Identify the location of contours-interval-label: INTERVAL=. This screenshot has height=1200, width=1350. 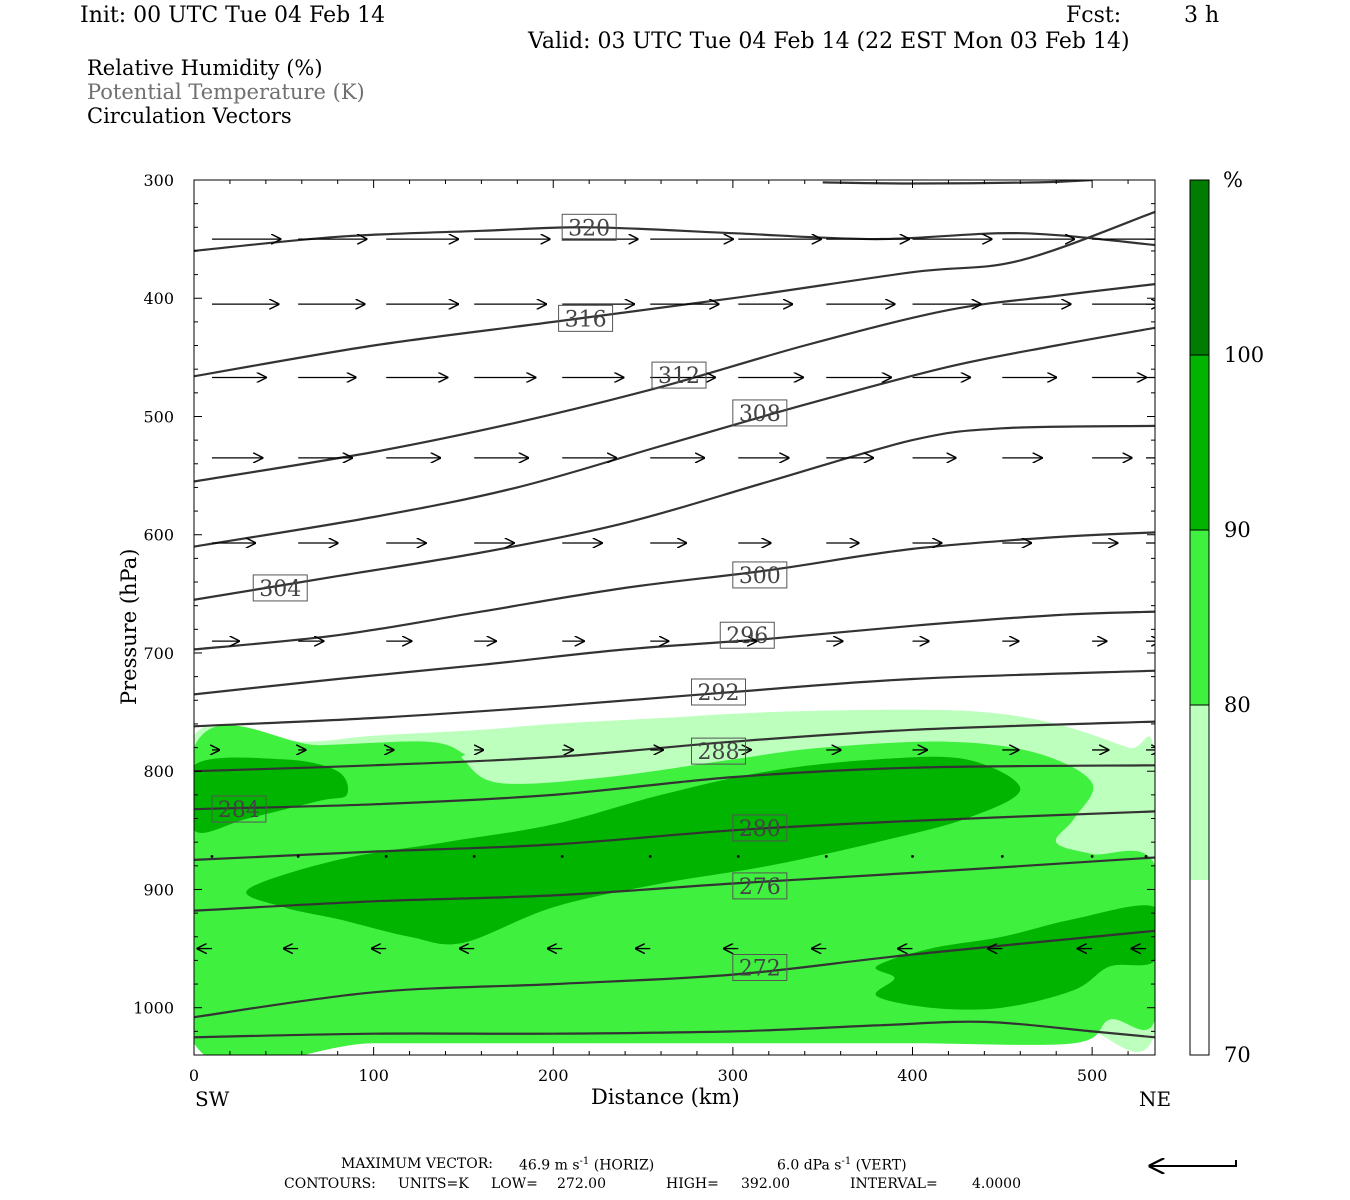
(894, 1184).